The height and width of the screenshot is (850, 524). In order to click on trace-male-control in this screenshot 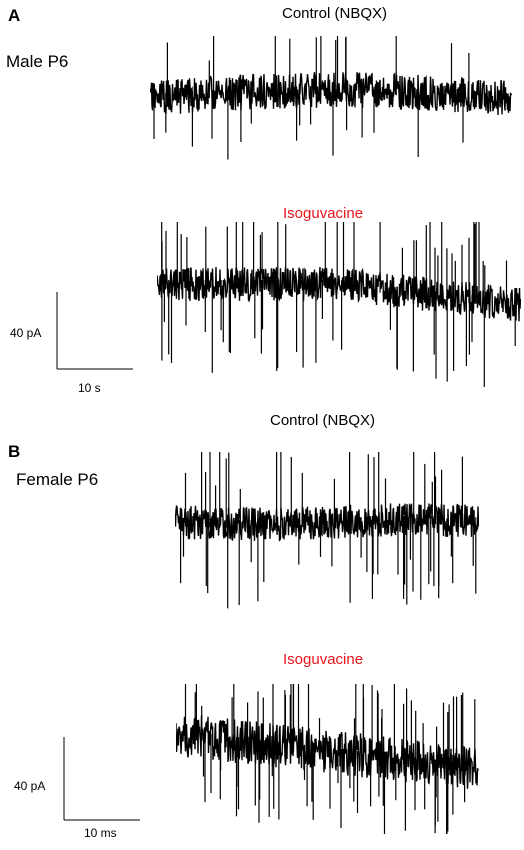, I will do `click(331, 98)`.